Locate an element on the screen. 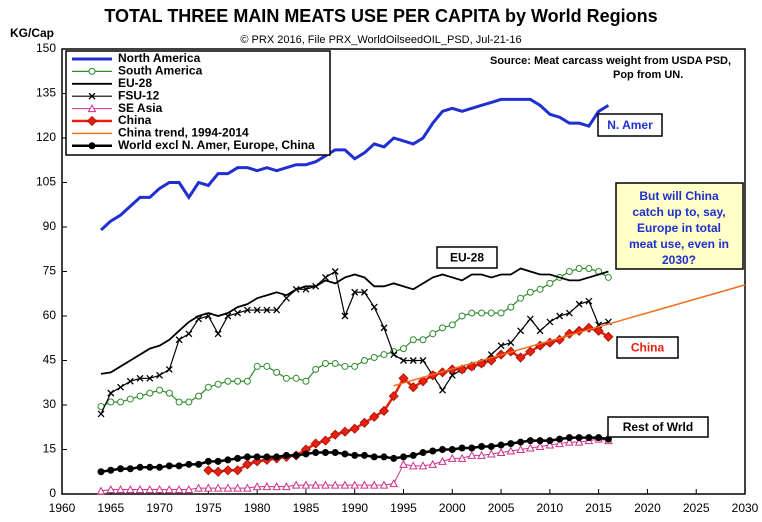  question-line: Europe in total is located at coordinates (679, 228).